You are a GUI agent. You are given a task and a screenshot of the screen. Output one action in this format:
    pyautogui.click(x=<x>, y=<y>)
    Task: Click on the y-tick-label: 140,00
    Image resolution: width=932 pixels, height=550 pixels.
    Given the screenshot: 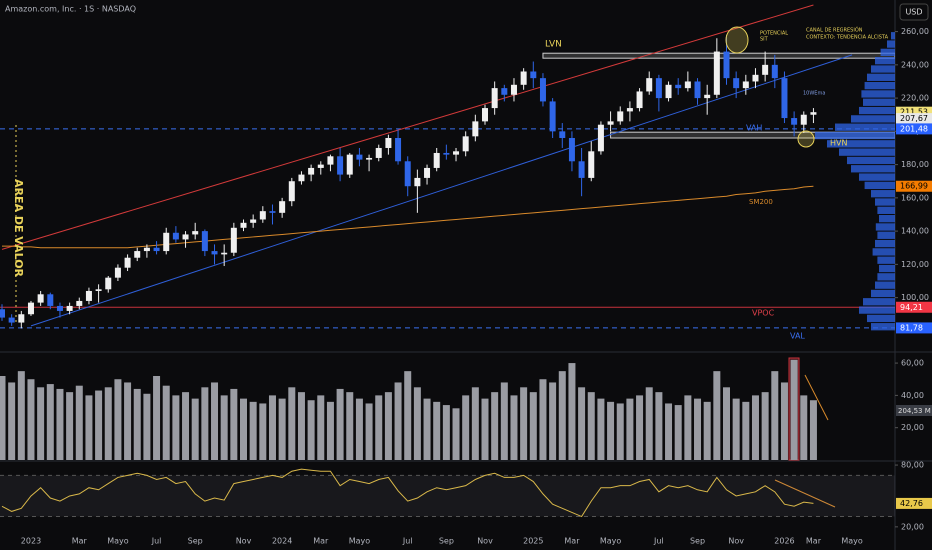 What is the action you would take?
    pyautogui.click(x=915, y=231)
    